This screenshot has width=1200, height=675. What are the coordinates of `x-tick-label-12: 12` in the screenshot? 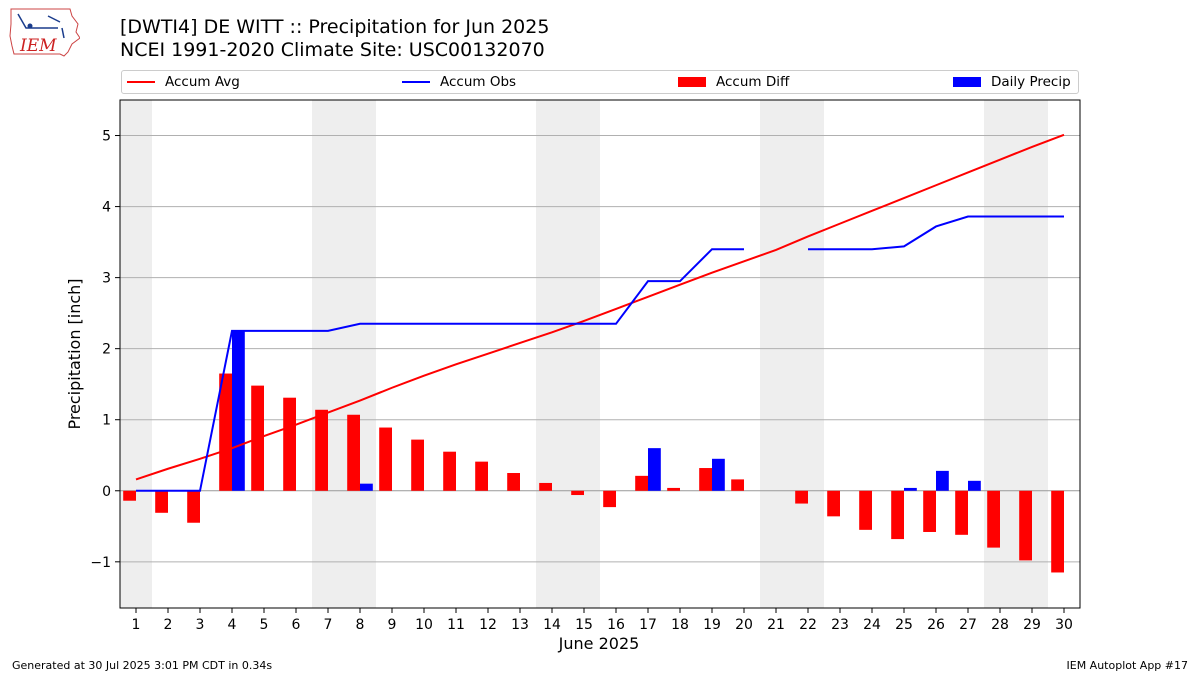 It's located at (488, 625).